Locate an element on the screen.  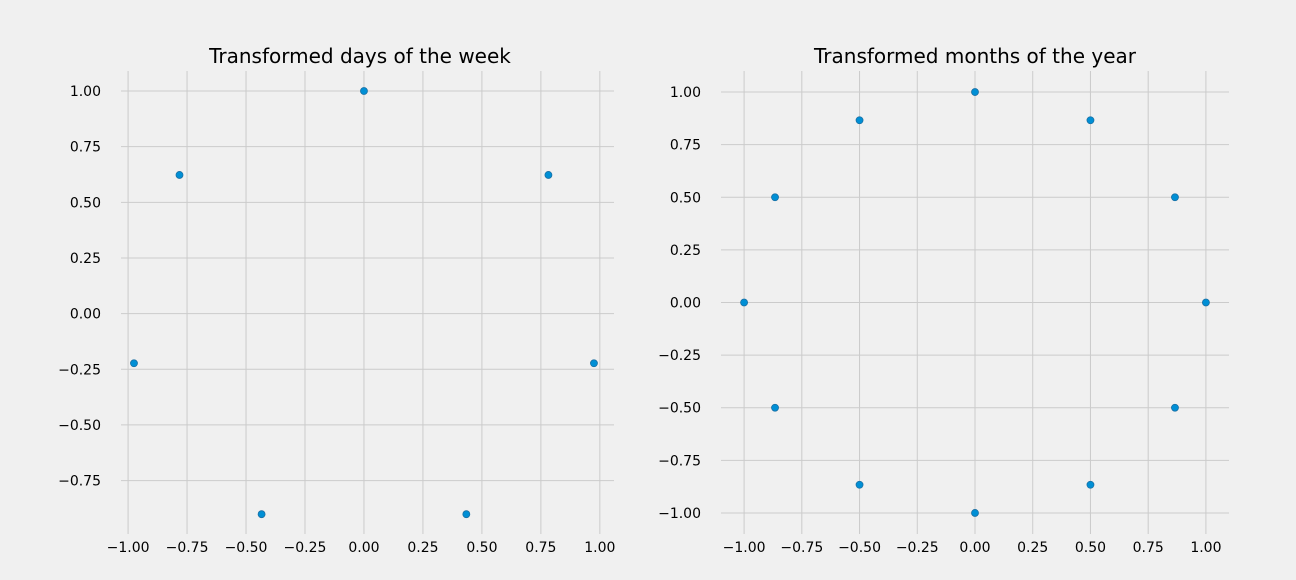
chart-title: Transformed days of the week is located at coordinates (359, 56).